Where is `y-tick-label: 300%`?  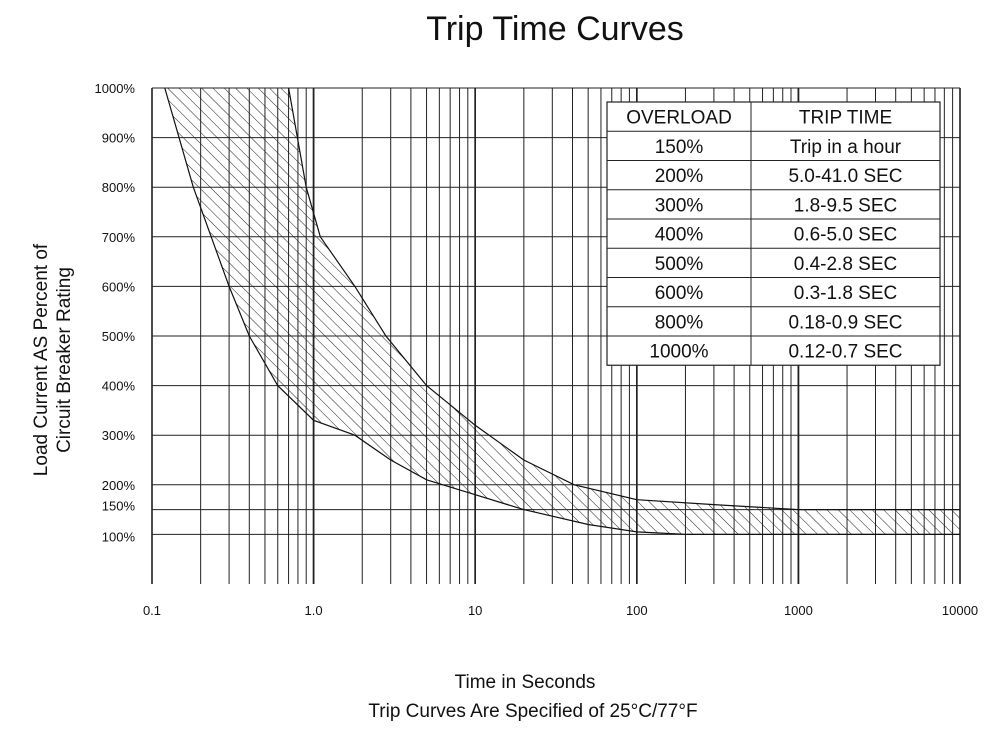
y-tick-label: 300% is located at coordinates (119, 435).